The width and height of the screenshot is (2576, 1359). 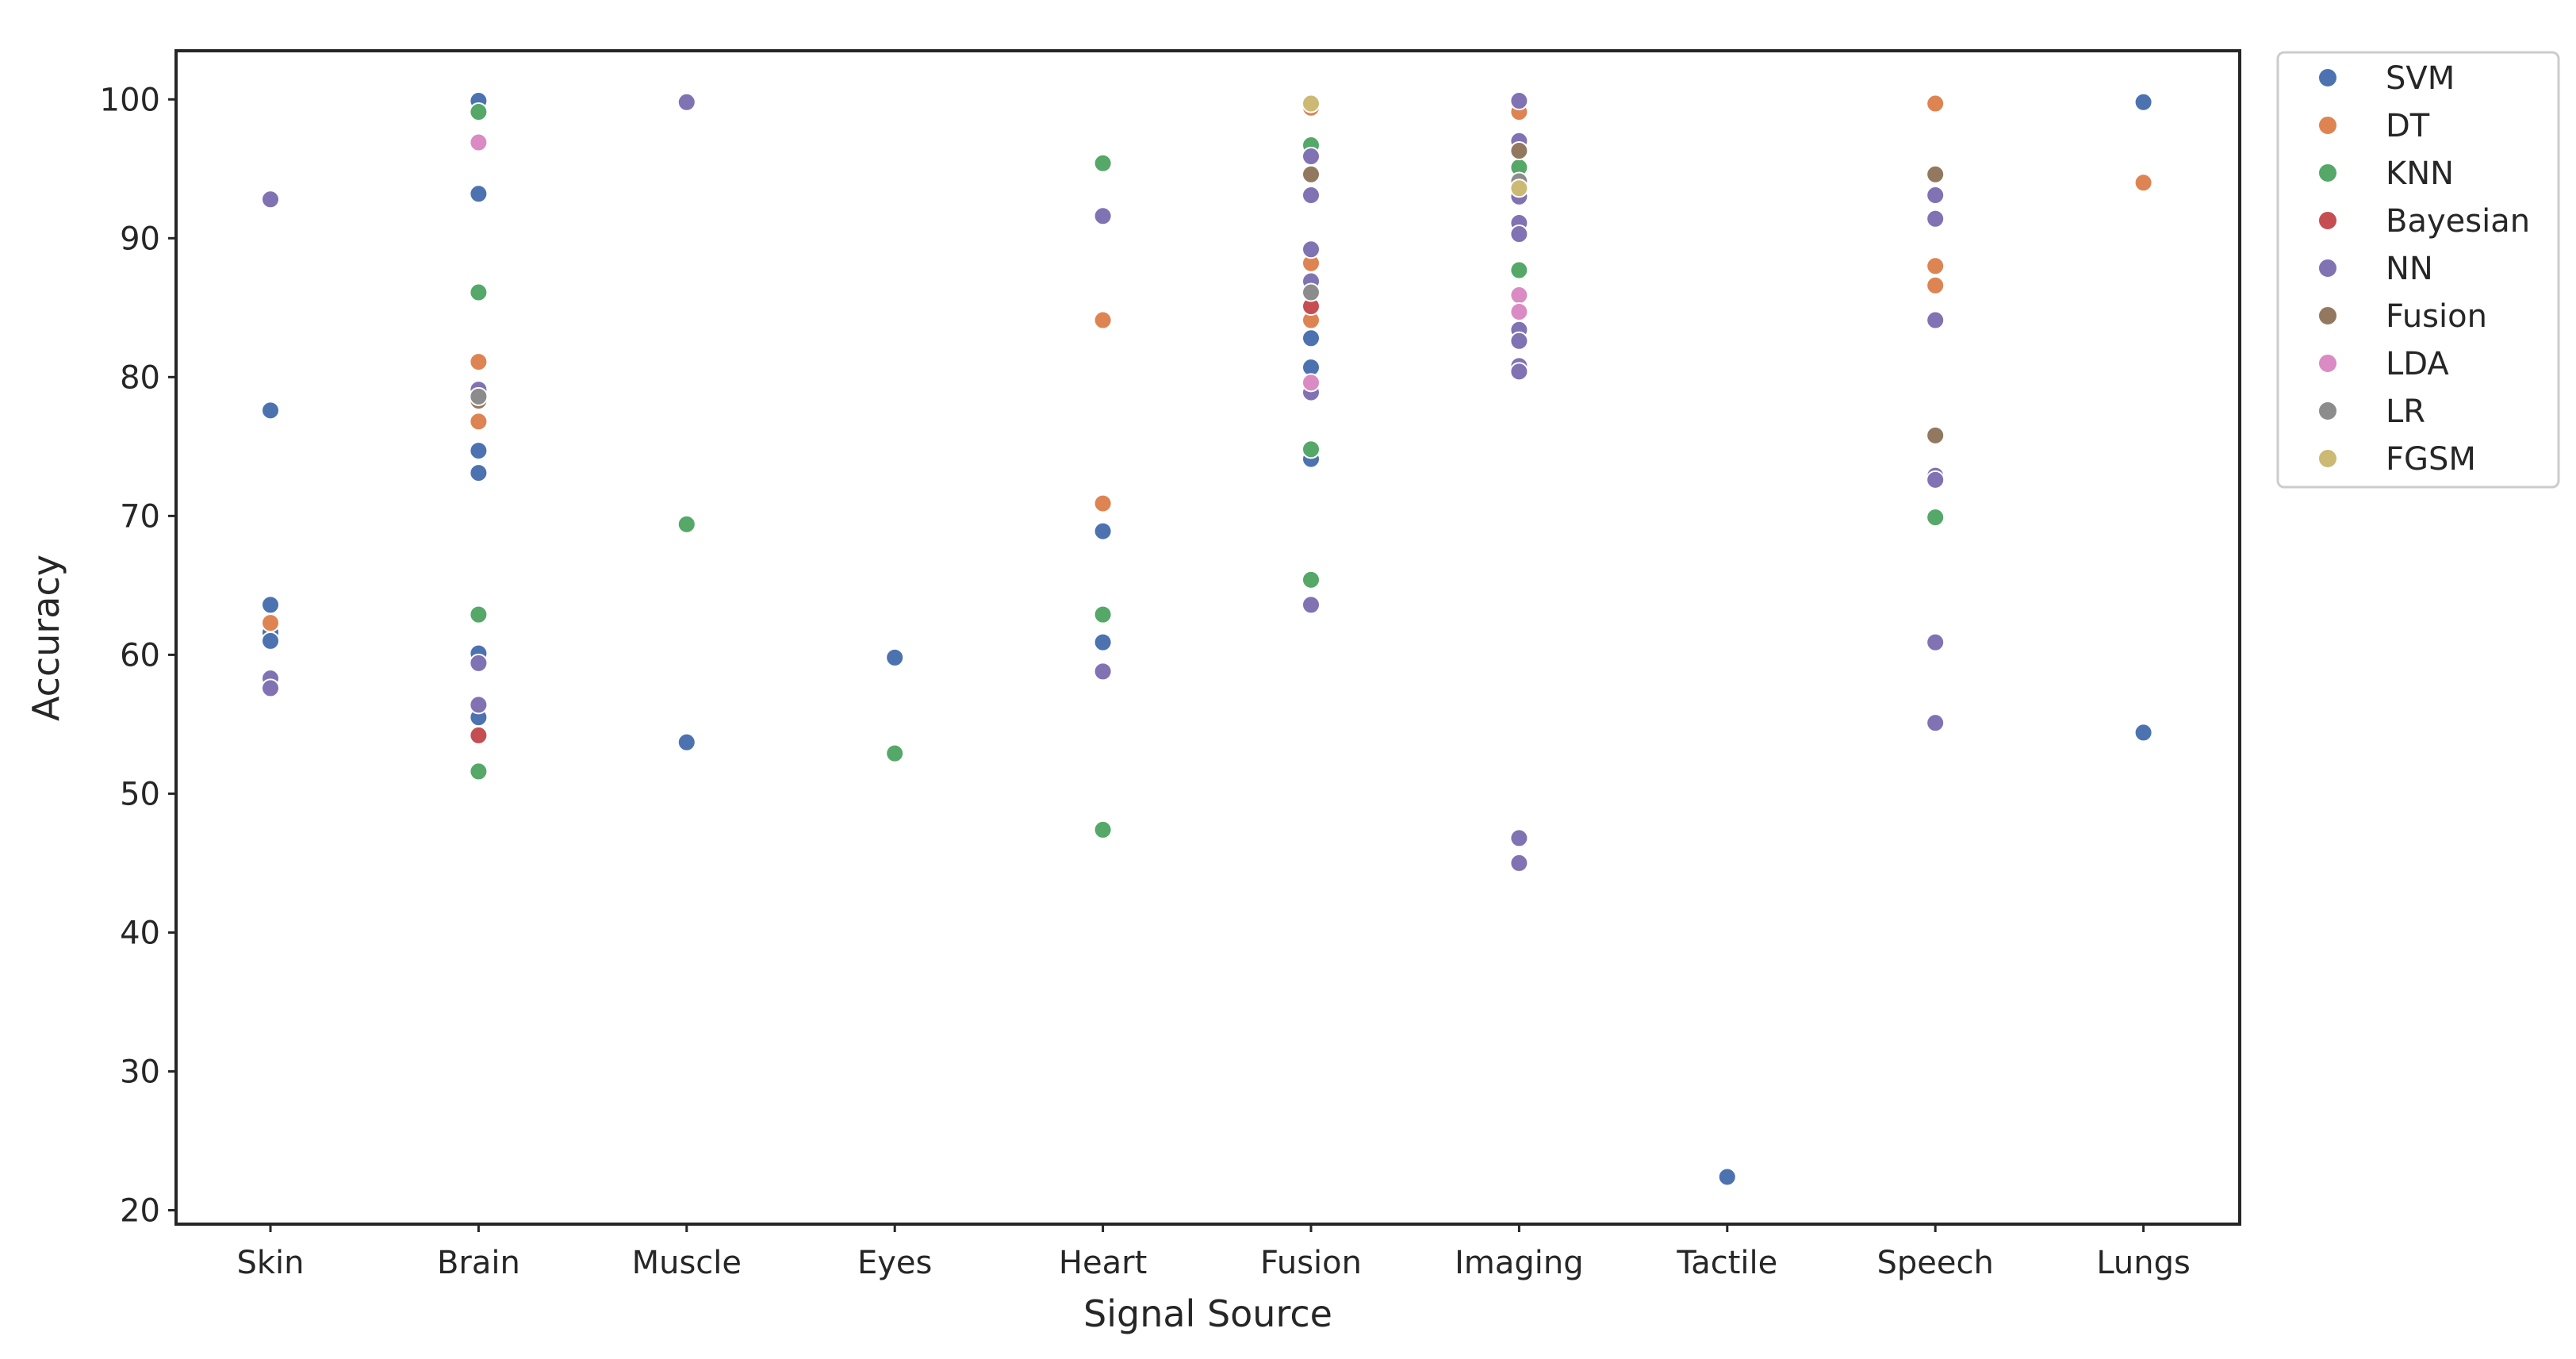 What do you see at coordinates (2436, 316) in the screenshot?
I see `legend-label-fusion: Fusion` at bounding box center [2436, 316].